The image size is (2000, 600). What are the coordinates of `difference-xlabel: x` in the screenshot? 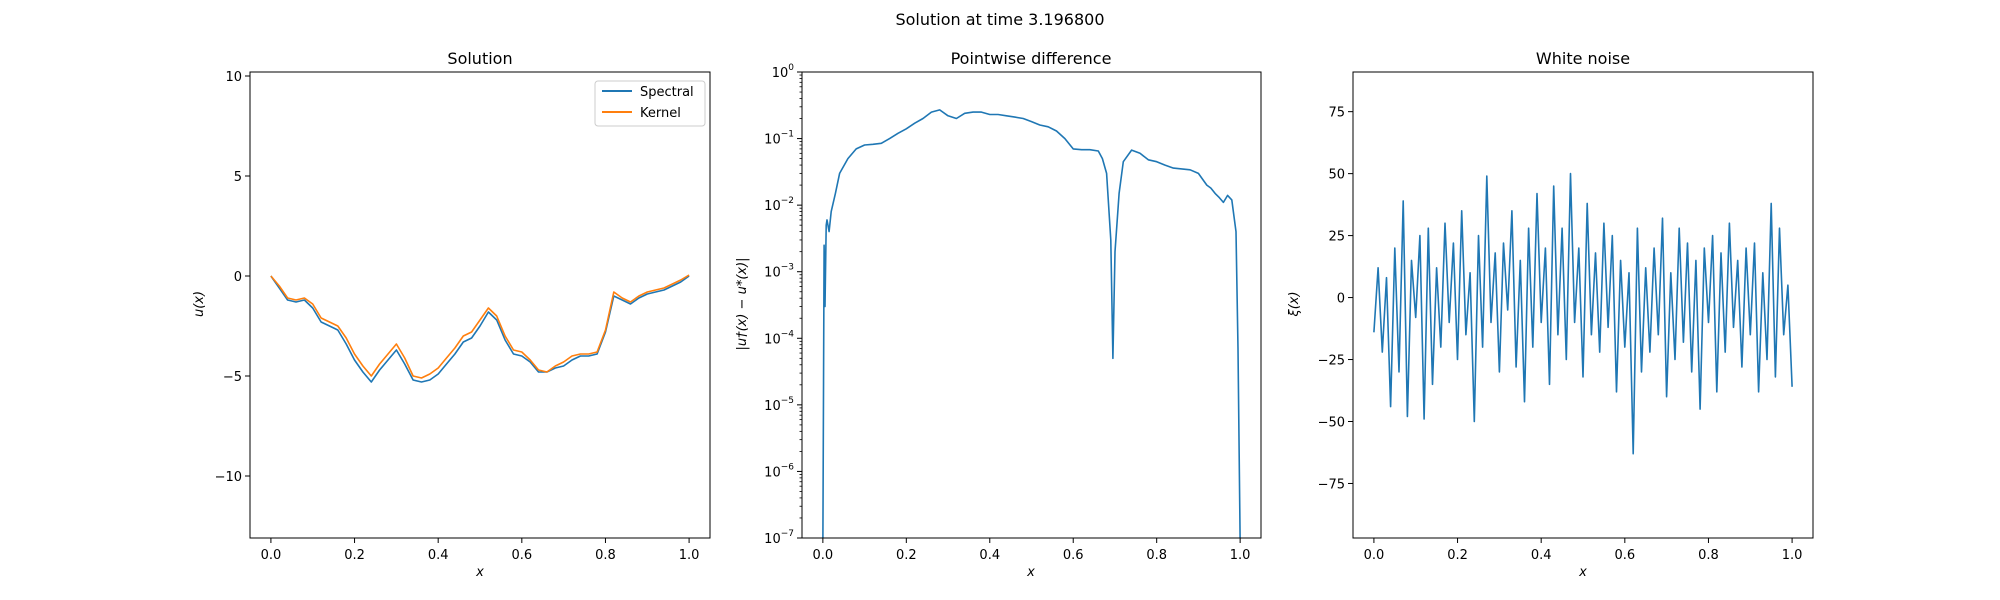 It's located at (1030, 572).